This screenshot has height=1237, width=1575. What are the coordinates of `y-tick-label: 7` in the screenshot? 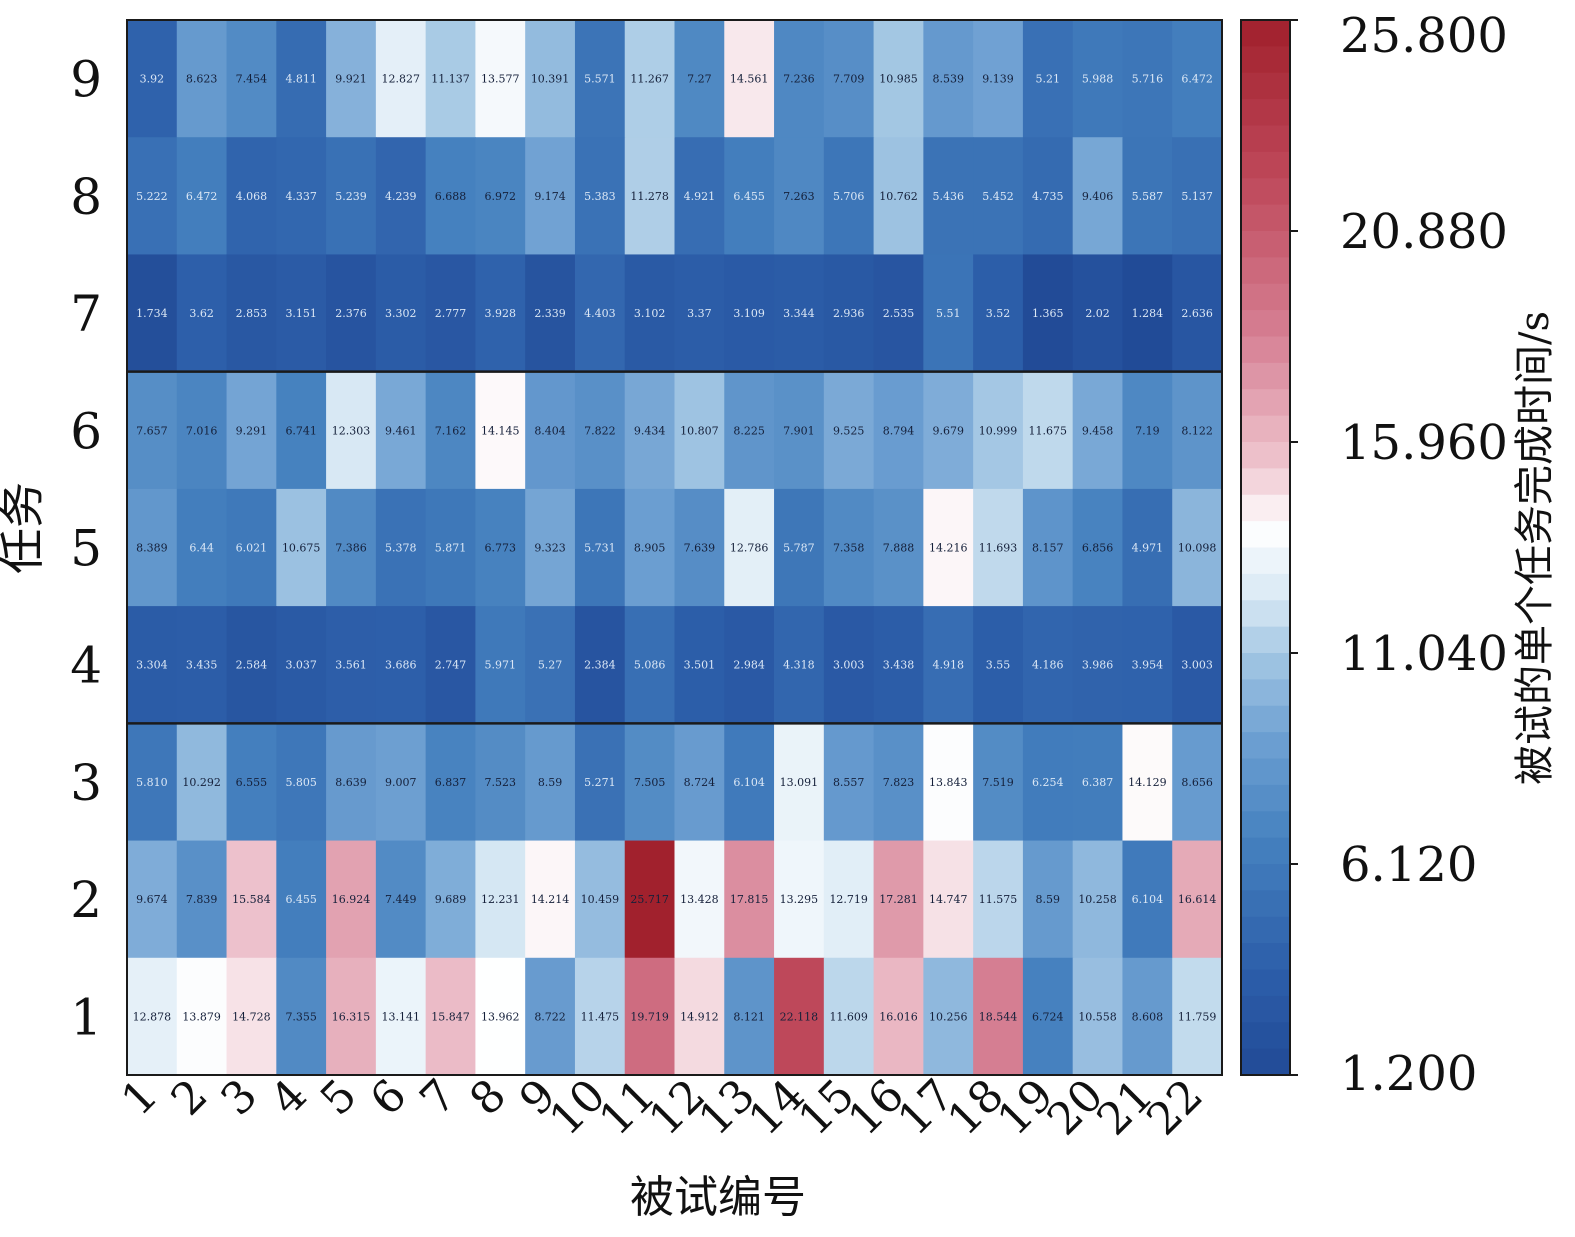 It's located at (86, 314).